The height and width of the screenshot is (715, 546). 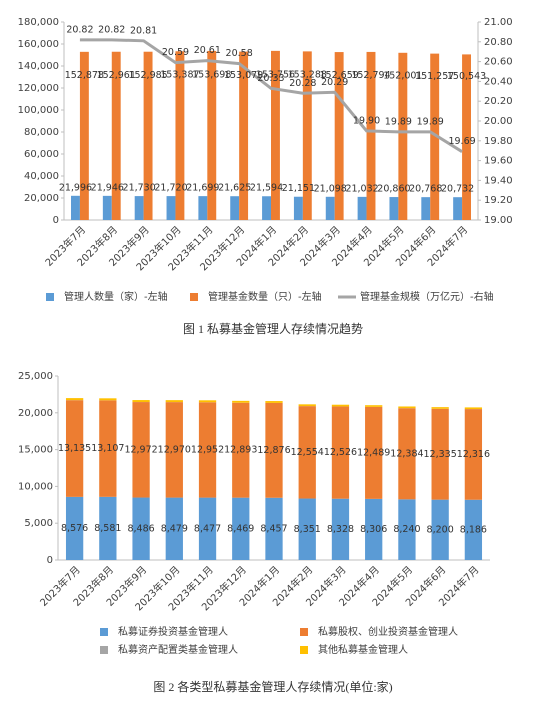 What do you see at coordinates (143, 30) in the screenshot?
I see `data-label: 20.81` at bounding box center [143, 30].